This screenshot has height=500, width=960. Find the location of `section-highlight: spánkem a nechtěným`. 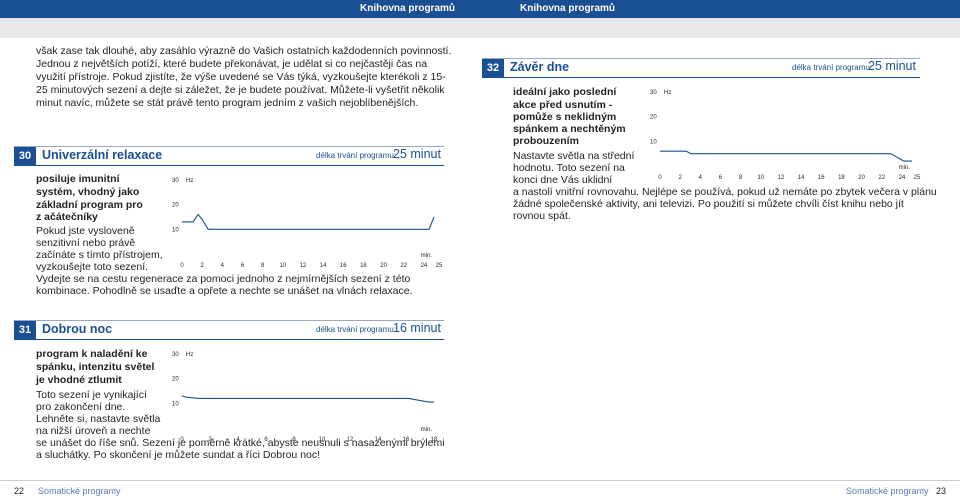

section-highlight: spánkem a nechtěným is located at coordinates (569, 129).